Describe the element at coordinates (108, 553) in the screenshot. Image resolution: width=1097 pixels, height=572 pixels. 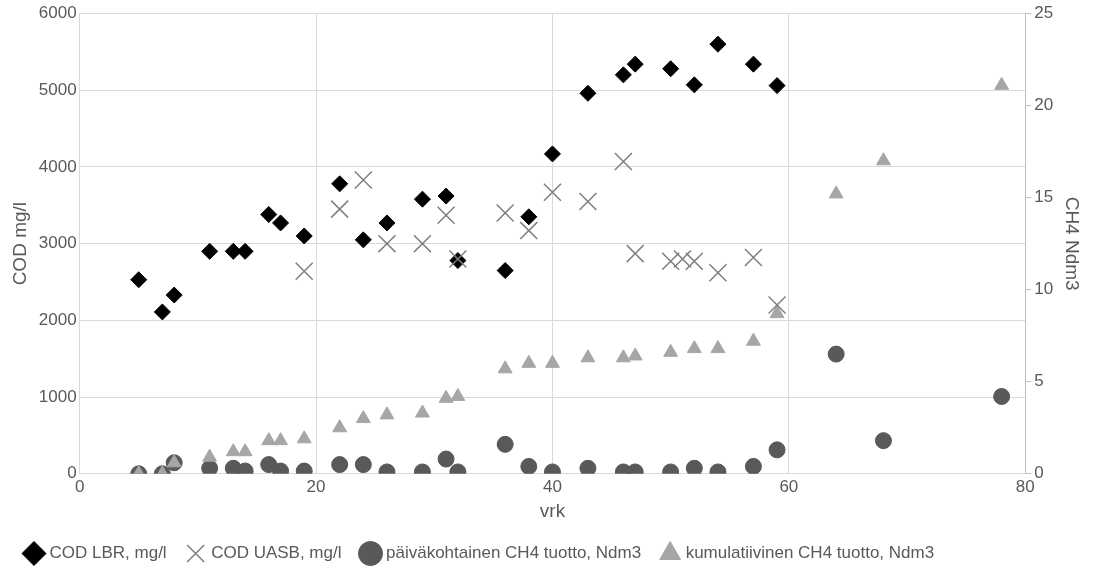
I see `legend-label: COD LBR, mg/l` at that location.